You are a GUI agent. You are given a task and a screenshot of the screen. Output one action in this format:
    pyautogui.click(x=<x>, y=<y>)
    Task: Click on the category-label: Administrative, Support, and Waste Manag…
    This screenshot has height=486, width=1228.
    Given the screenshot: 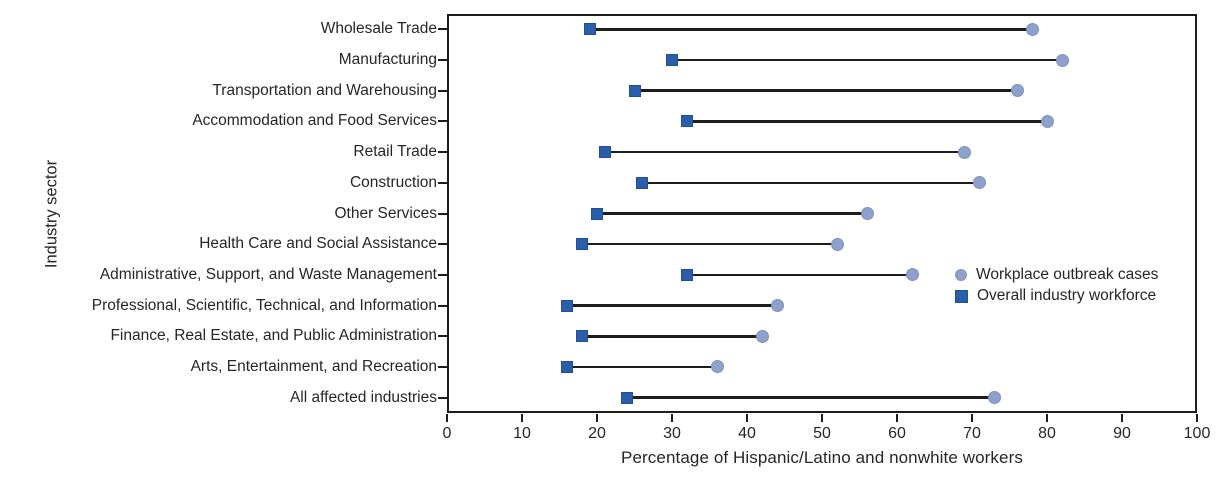 What is the action you would take?
    pyautogui.click(x=268, y=274)
    